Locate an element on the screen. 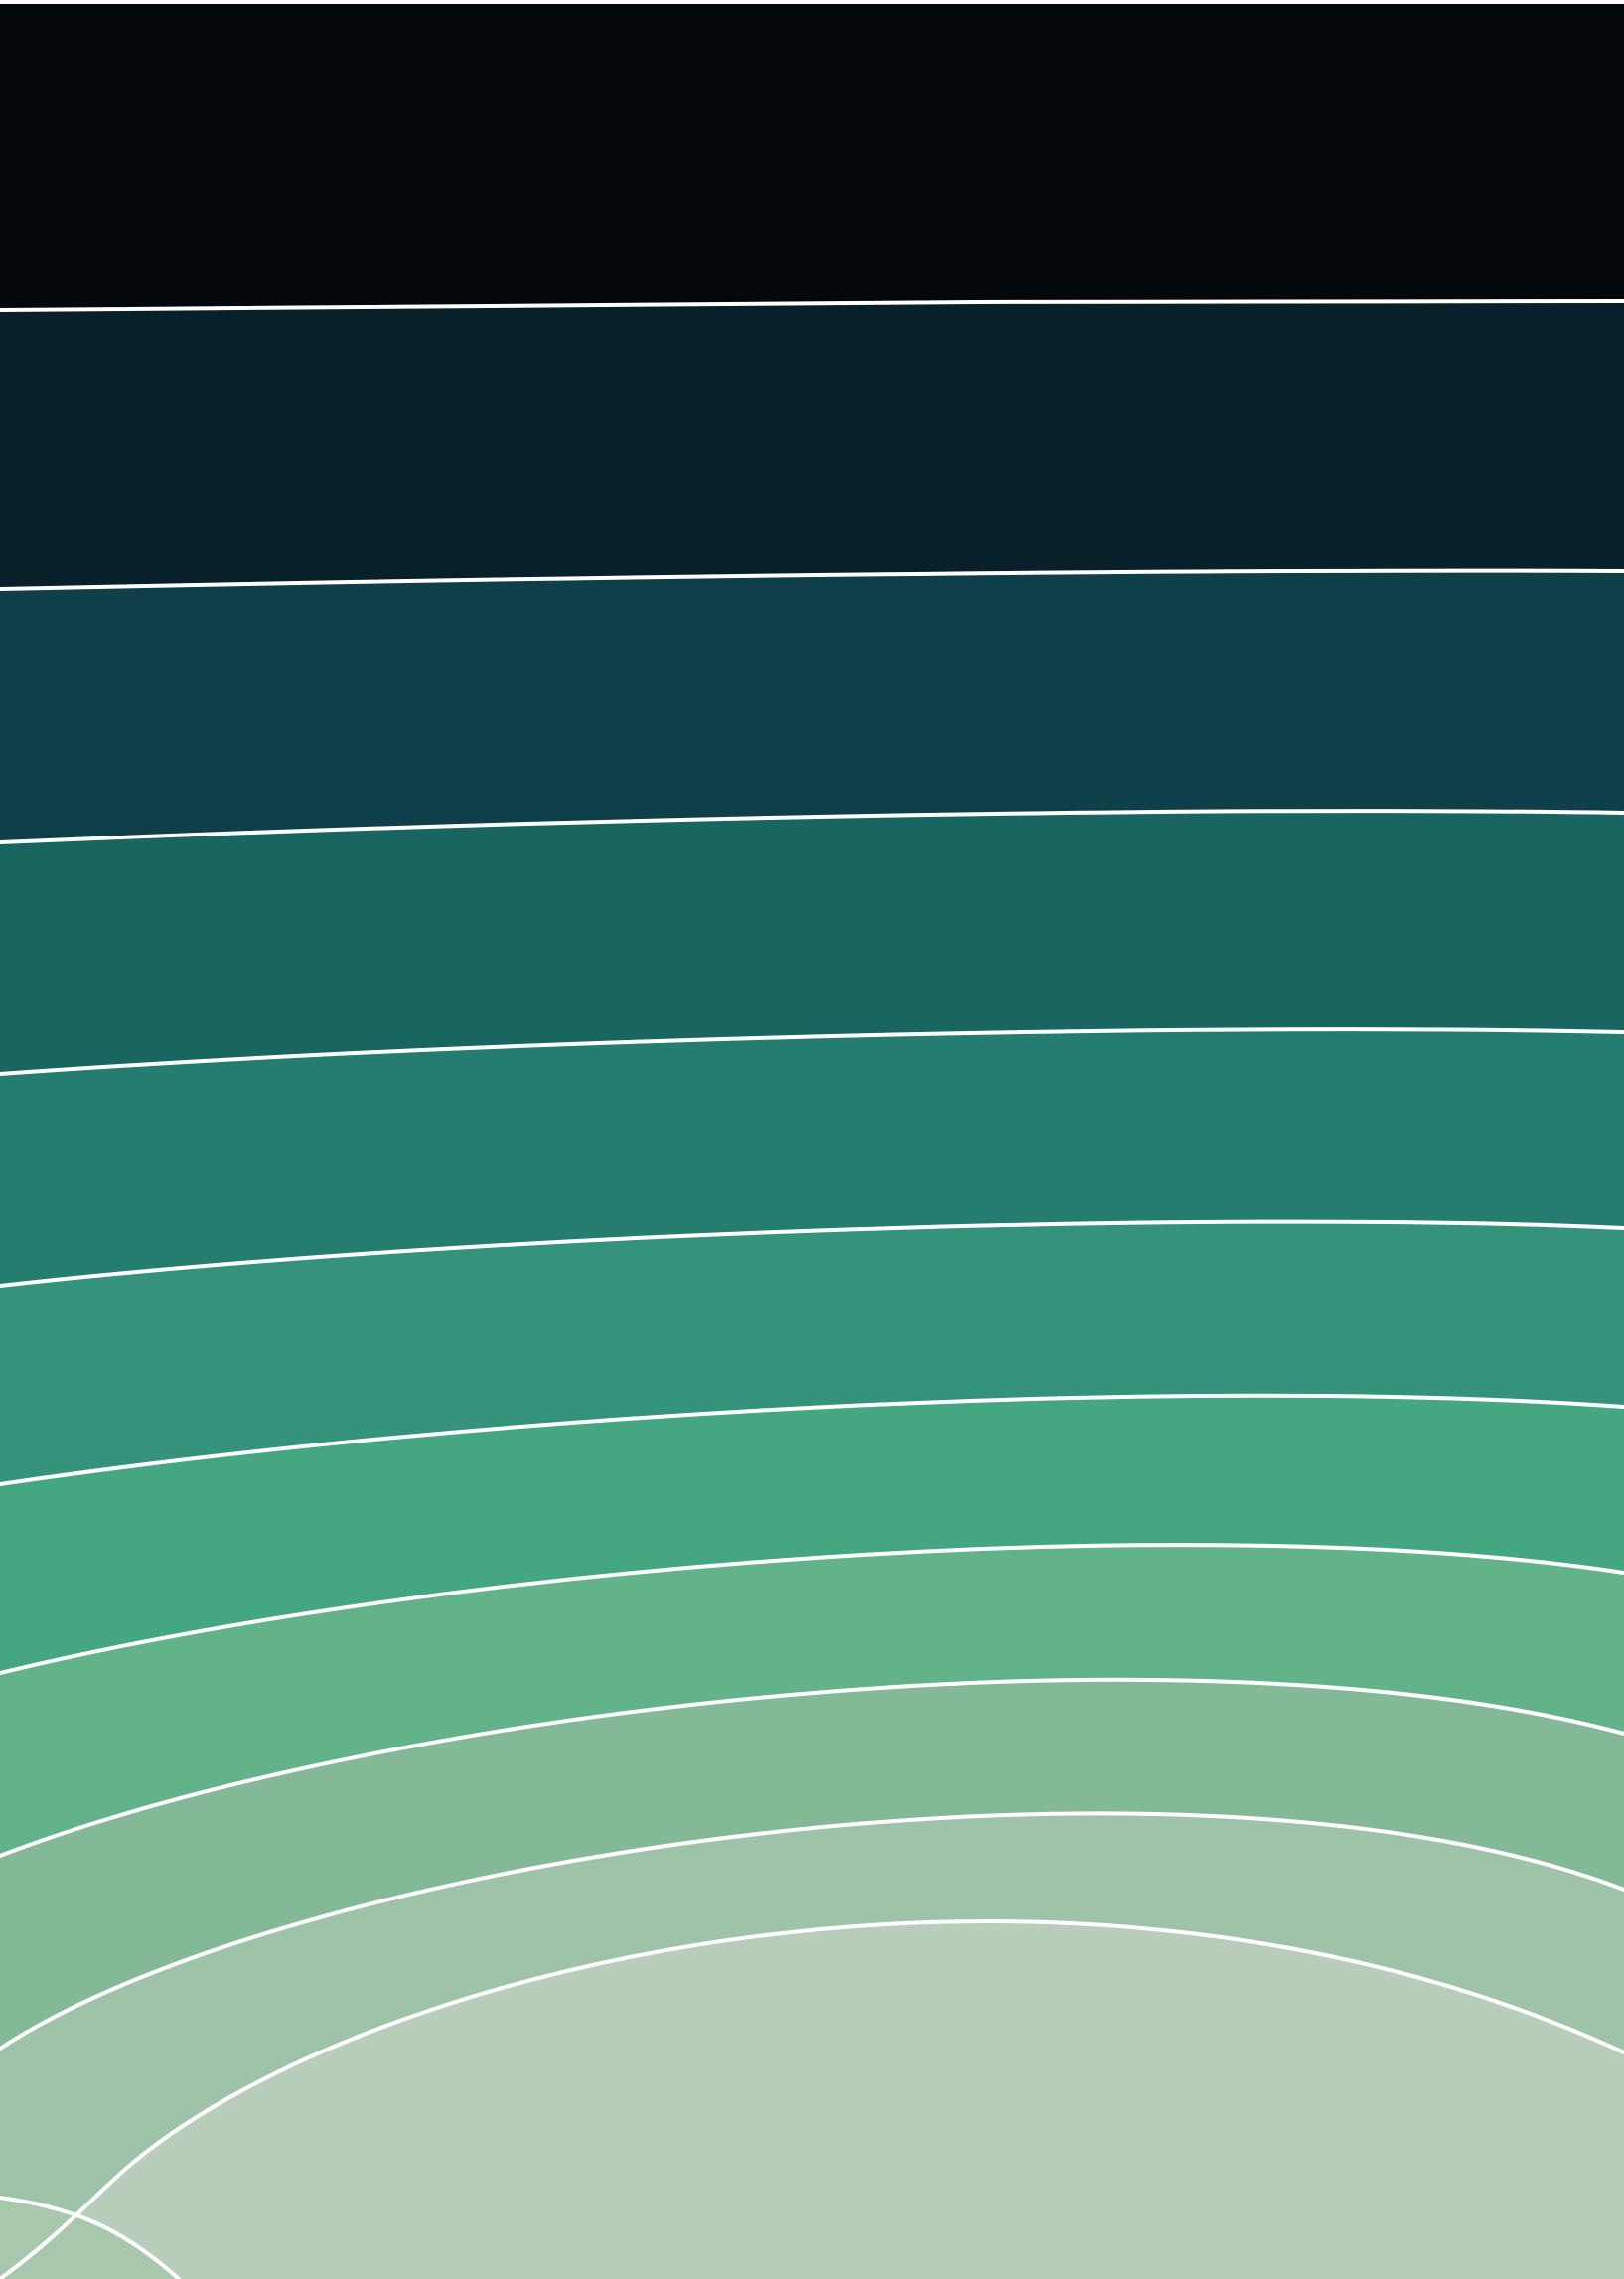 The image size is (1624, 2279). lower-left-lens is located at coordinates (89, 2238).